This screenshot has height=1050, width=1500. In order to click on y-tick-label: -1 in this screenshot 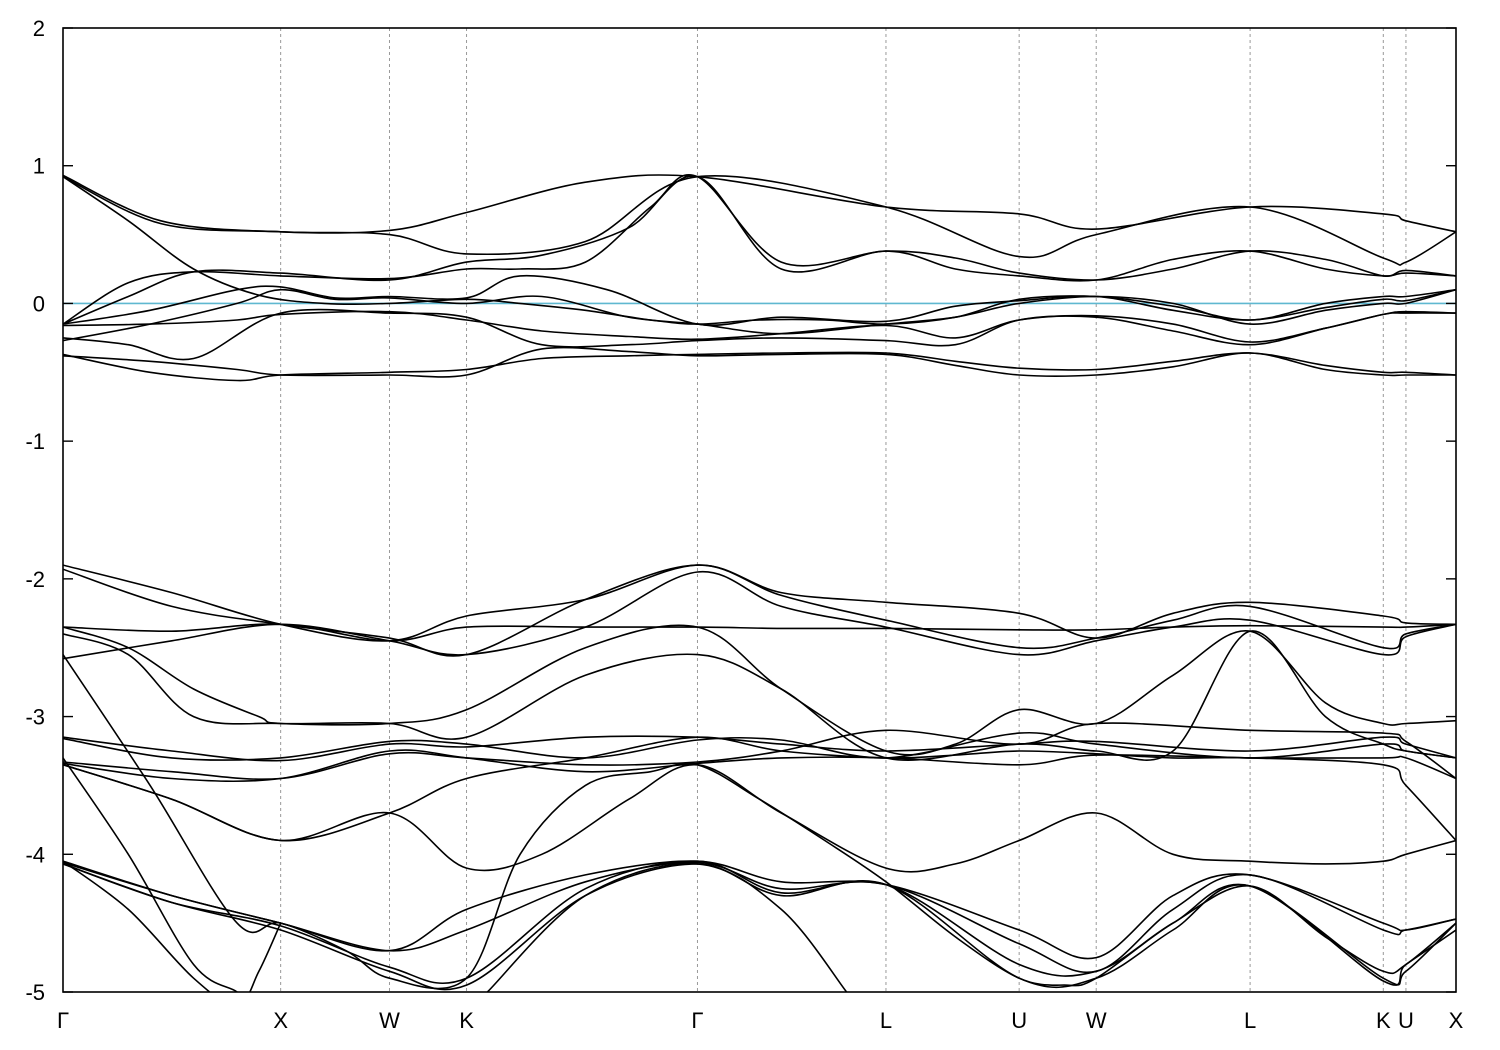, I will do `click(35, 441)`.